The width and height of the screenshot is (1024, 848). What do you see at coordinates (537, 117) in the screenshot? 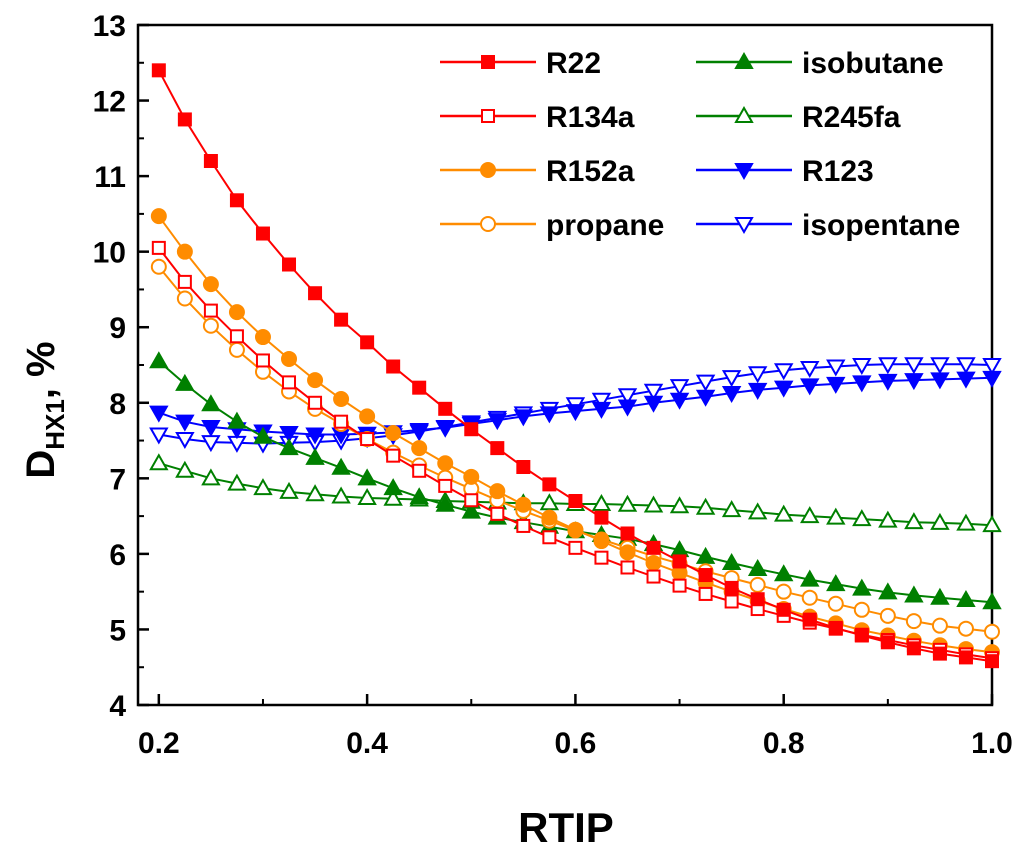
I see `legend-item-r134a: R134a` at bounding box center [537, 117].